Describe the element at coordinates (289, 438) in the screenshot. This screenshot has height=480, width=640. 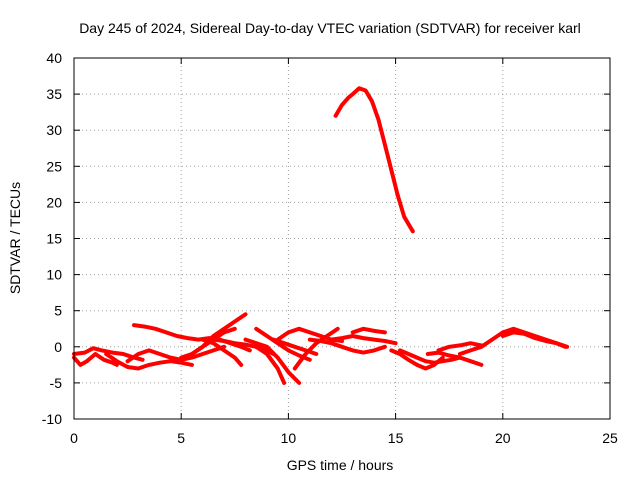
I see `x-tick-label: 10` at that location.